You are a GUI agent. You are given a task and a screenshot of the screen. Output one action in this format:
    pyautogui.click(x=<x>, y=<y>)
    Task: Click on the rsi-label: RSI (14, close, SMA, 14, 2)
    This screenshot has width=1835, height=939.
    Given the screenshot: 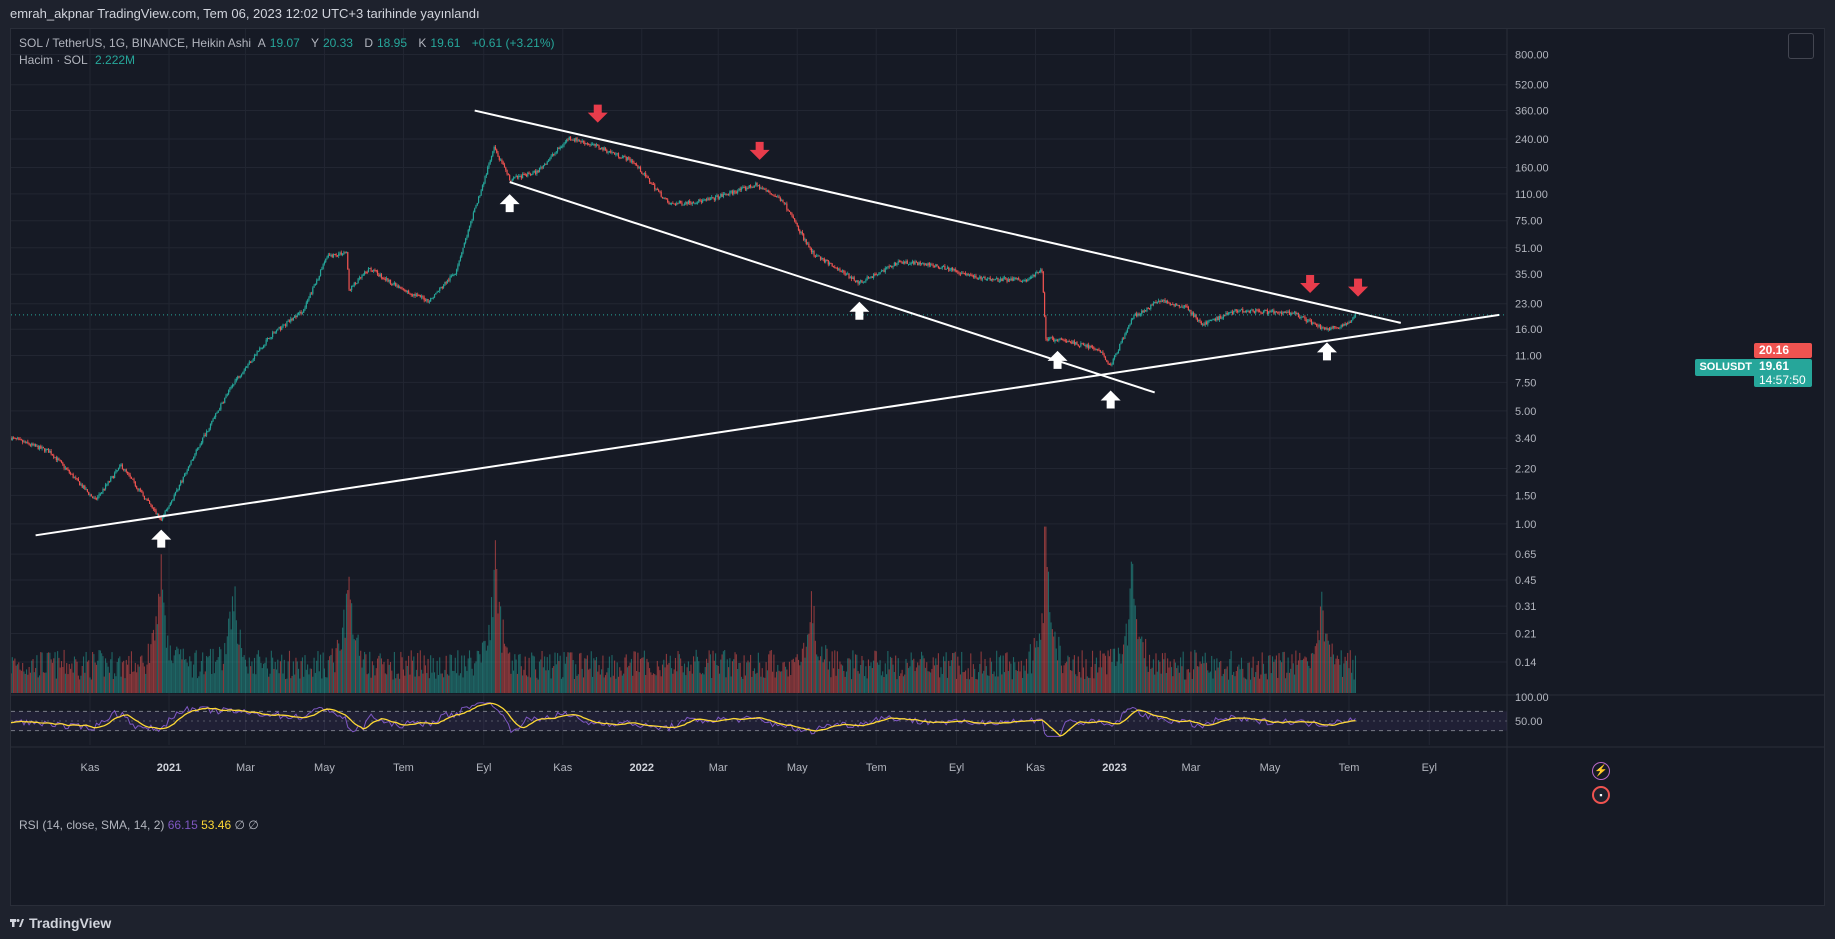 What is the action you would take?
    pyautogui.click(x=92, y=825)
    